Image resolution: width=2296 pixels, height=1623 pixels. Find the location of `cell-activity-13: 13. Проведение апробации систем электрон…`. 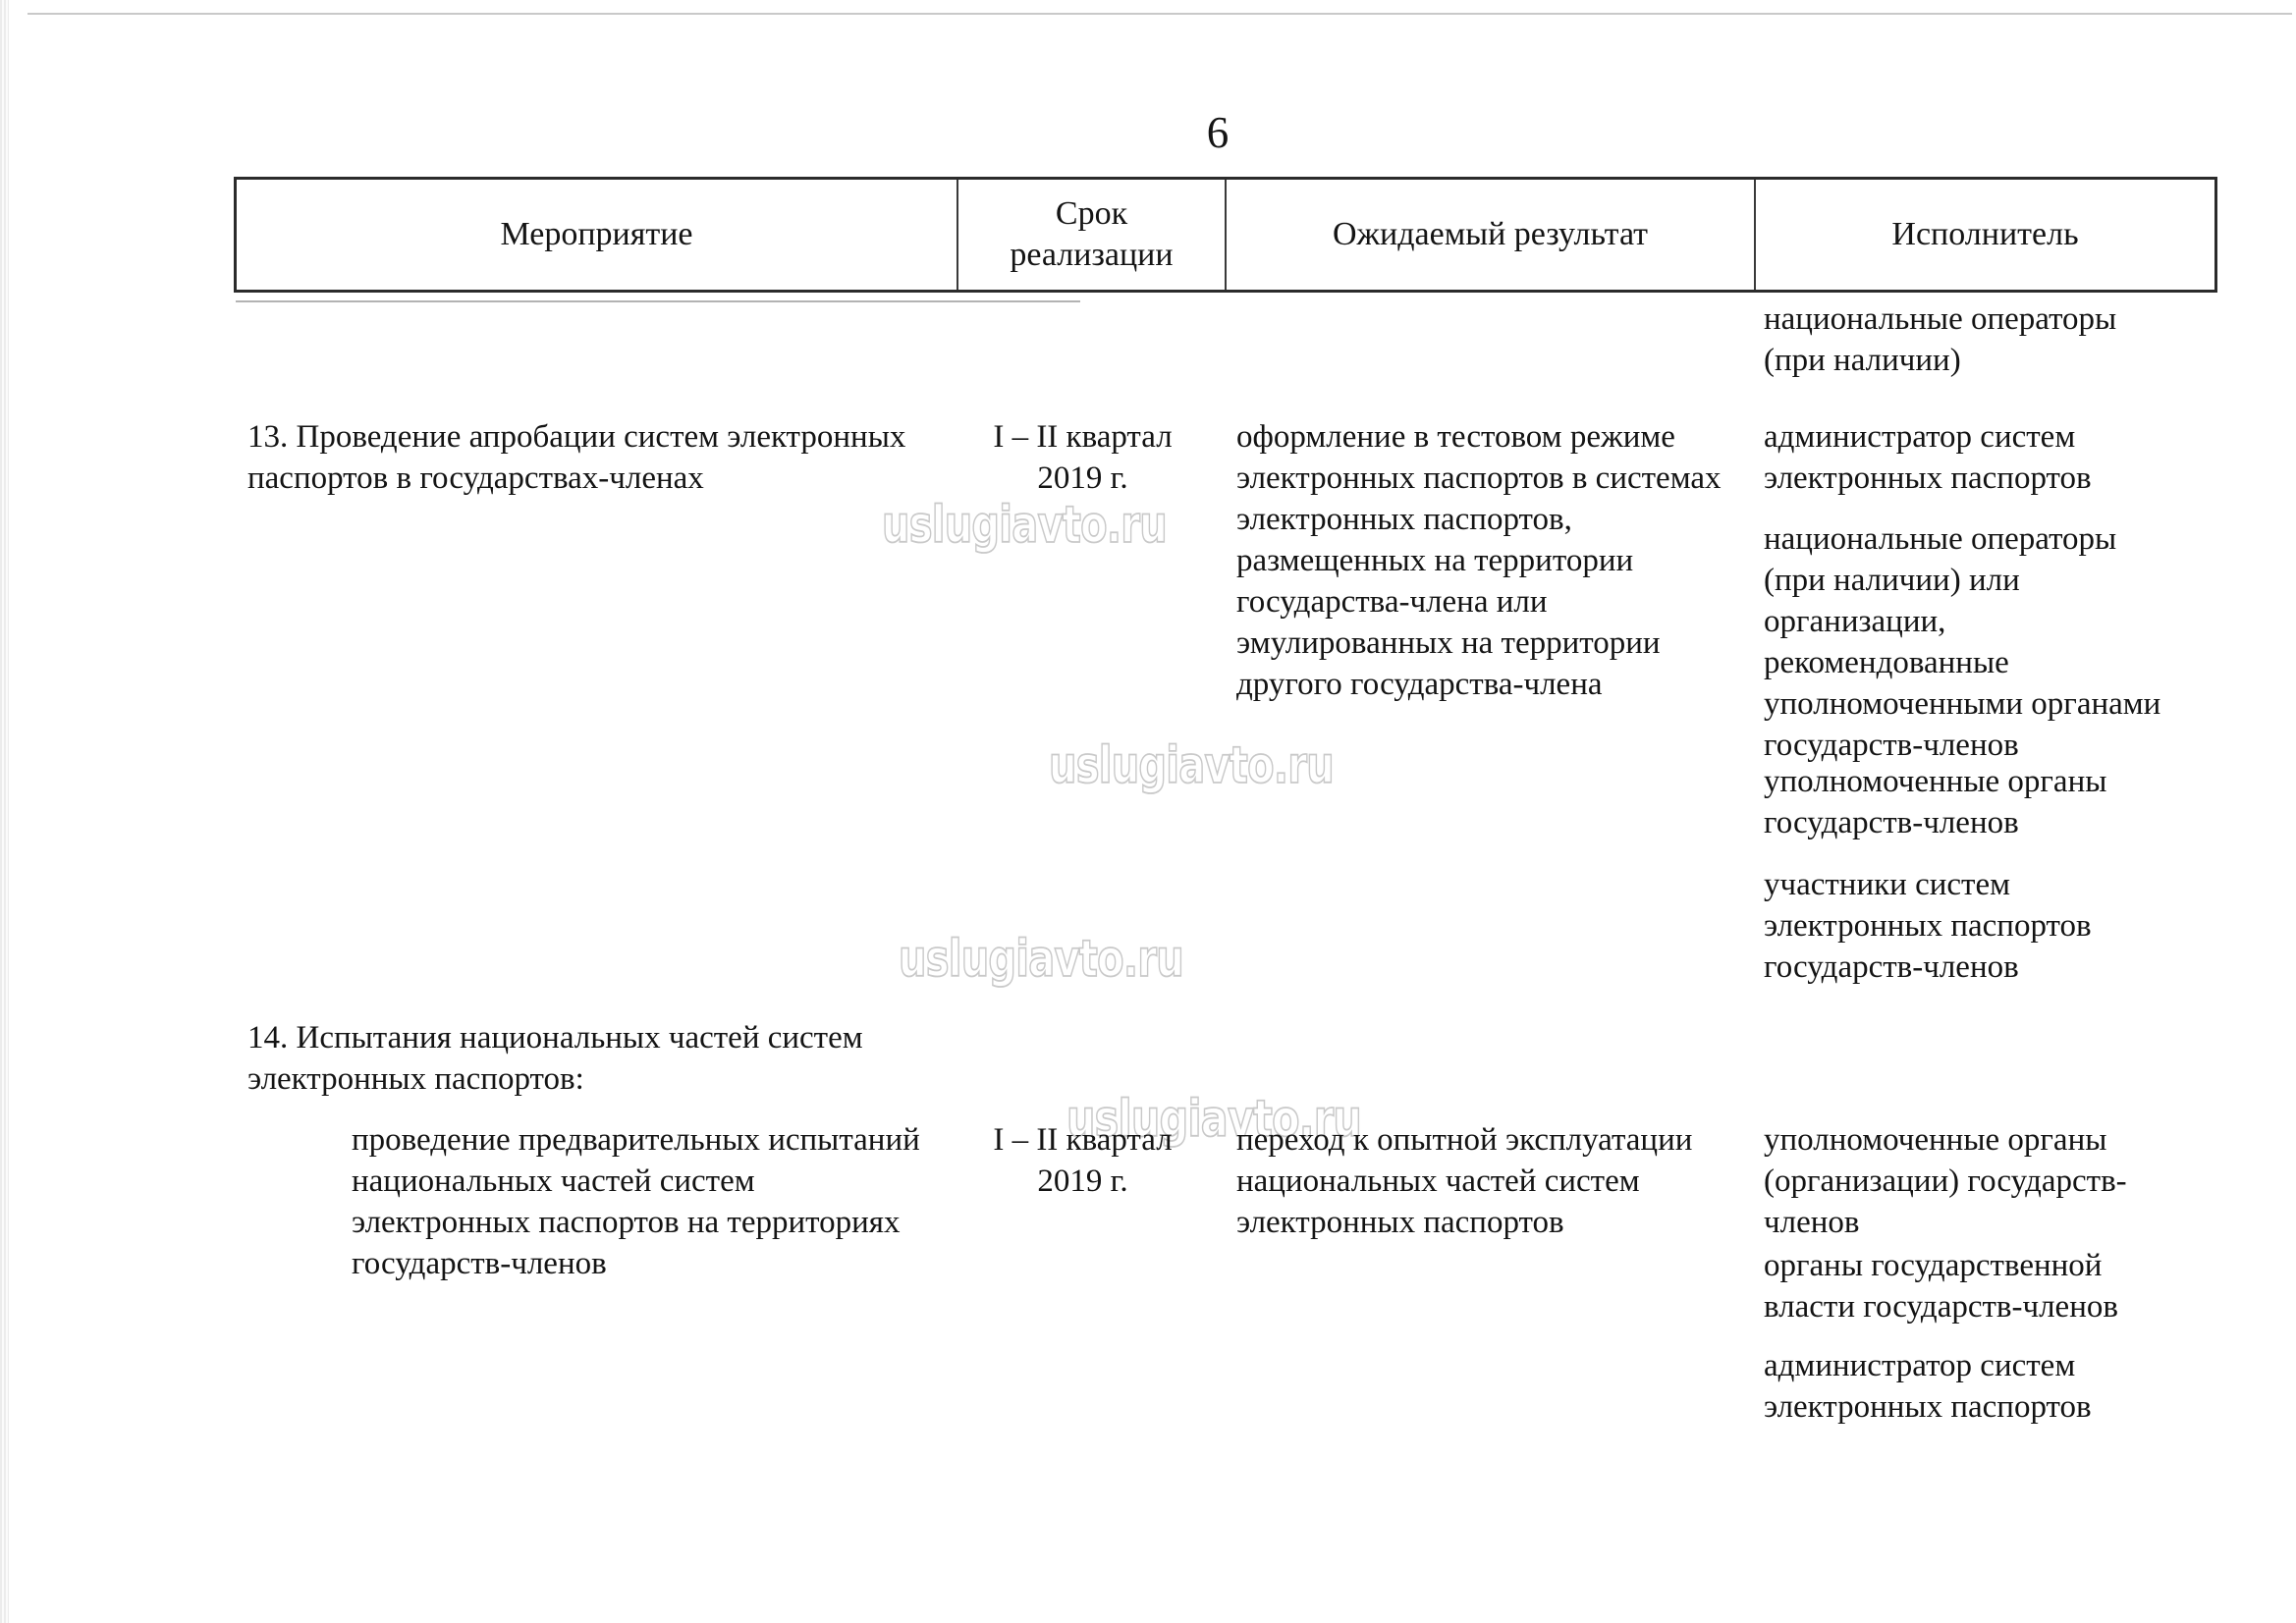

cell-activity-13: 13. Проведение апробации систем электрон… is located at coordinates (576, 457).